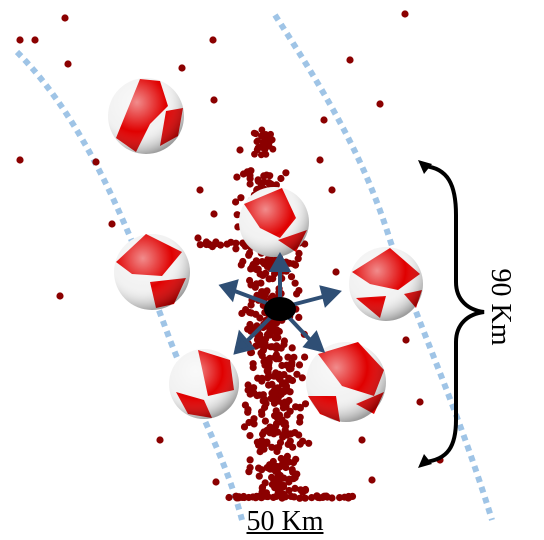 The height and width of the screenshot is (540, 544). What do you see at coordinates (454, 314) in the screenshot?
I see `length-bracket` at bounding box center [454, 314].